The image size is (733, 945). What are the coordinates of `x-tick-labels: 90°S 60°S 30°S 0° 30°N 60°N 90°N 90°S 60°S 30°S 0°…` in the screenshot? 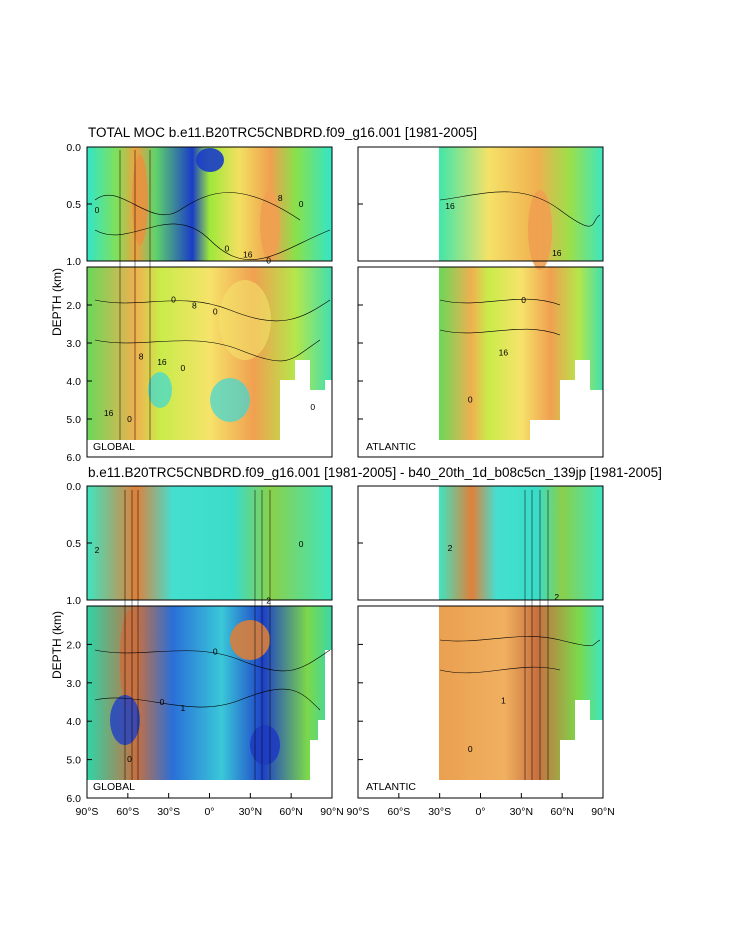 It's located at (345, 805).